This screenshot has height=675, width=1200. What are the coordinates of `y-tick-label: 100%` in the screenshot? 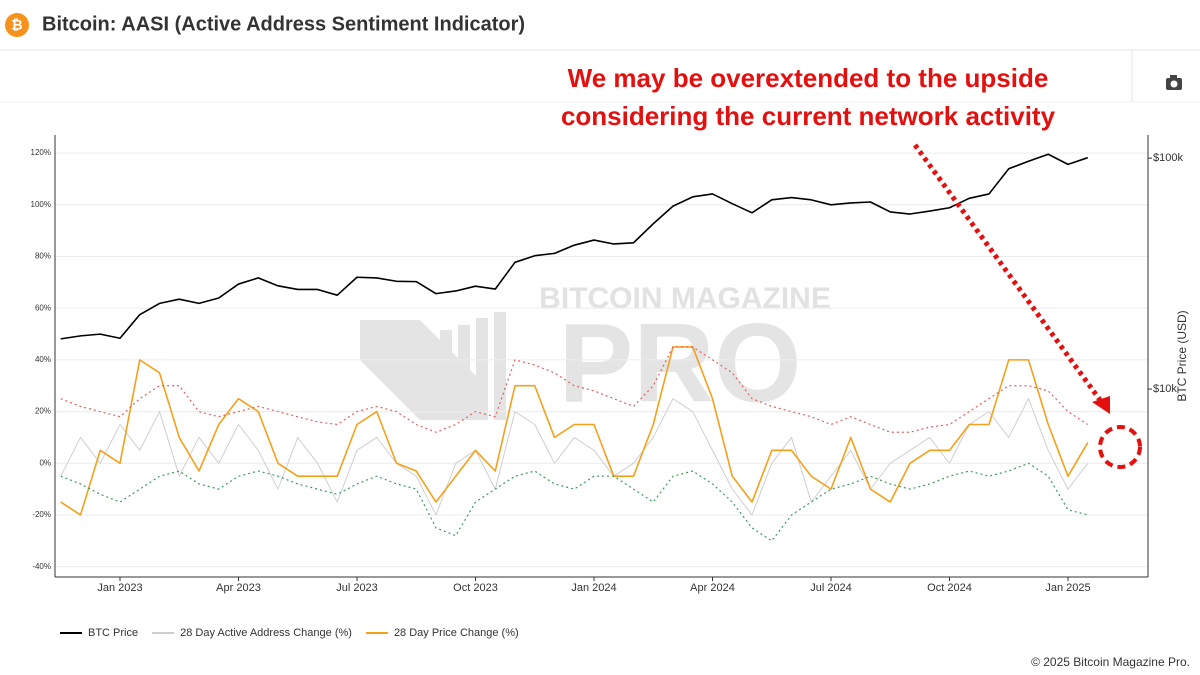 It's located at (41, 204).